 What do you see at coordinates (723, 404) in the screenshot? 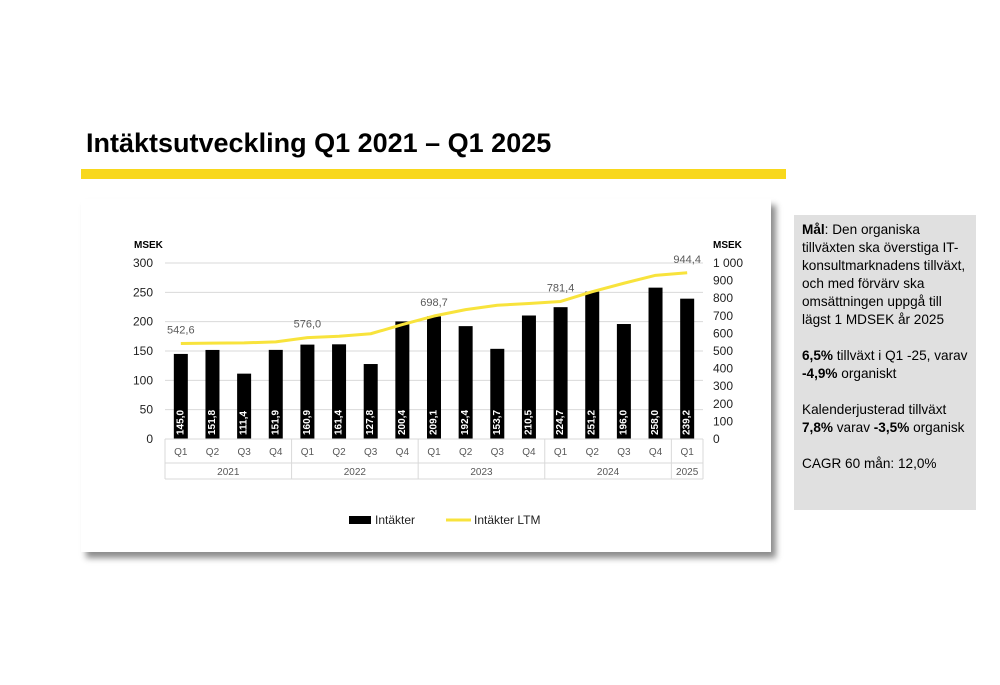
I see `y2-tick-label: 200` at bounding box center [723, 404].